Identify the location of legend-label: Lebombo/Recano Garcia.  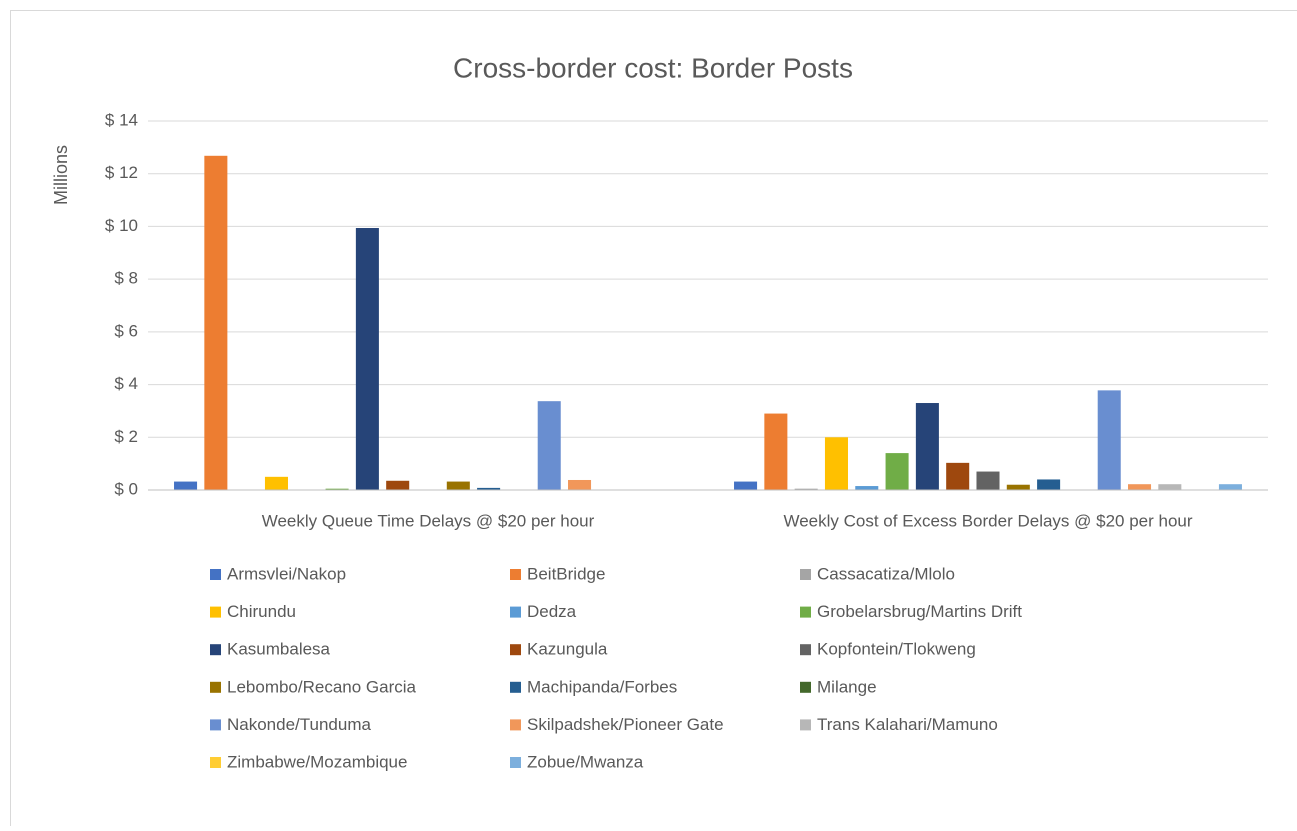
(322, 686).